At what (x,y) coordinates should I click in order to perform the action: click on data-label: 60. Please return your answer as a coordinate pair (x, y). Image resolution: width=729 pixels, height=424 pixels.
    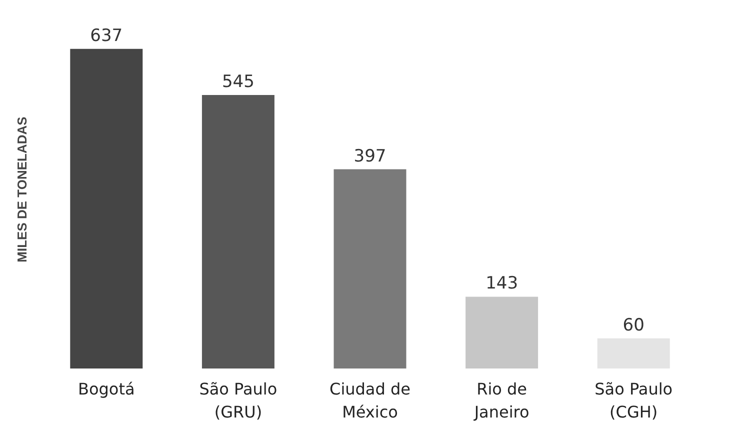
    Looking at the image, I should click on (633, 325).